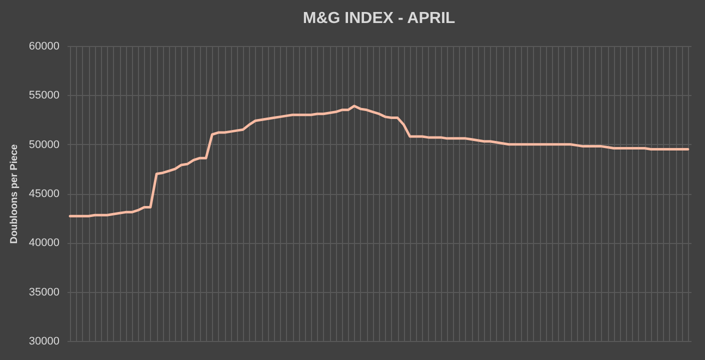 The image size is (705, 360). Describe the element at coordinates (44, 292) in the screenshot. I see `y-tick-label: 35000` at that location.